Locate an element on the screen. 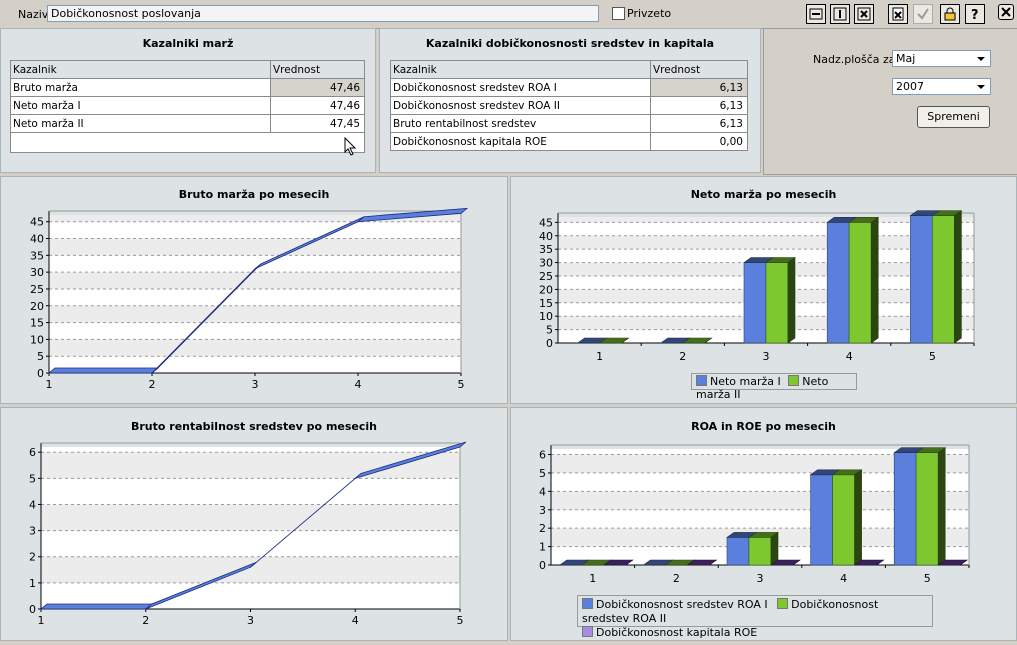 The width and height of the screenshot is (1017, 645). lock-button is located at coordinates (950, 14).